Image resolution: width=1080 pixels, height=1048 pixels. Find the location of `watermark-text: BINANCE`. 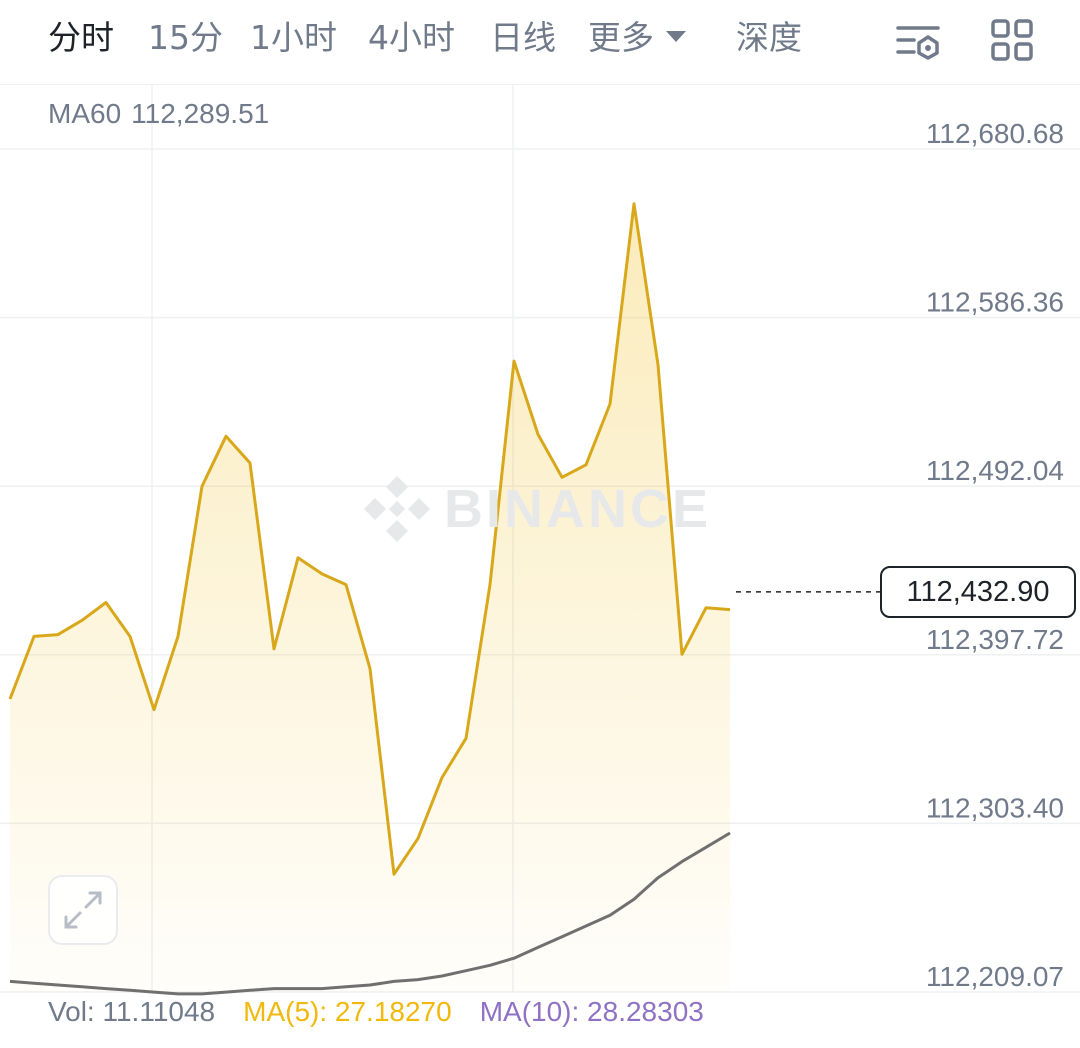

watermark-text: BINANCE is located at coordinates (578, 509).